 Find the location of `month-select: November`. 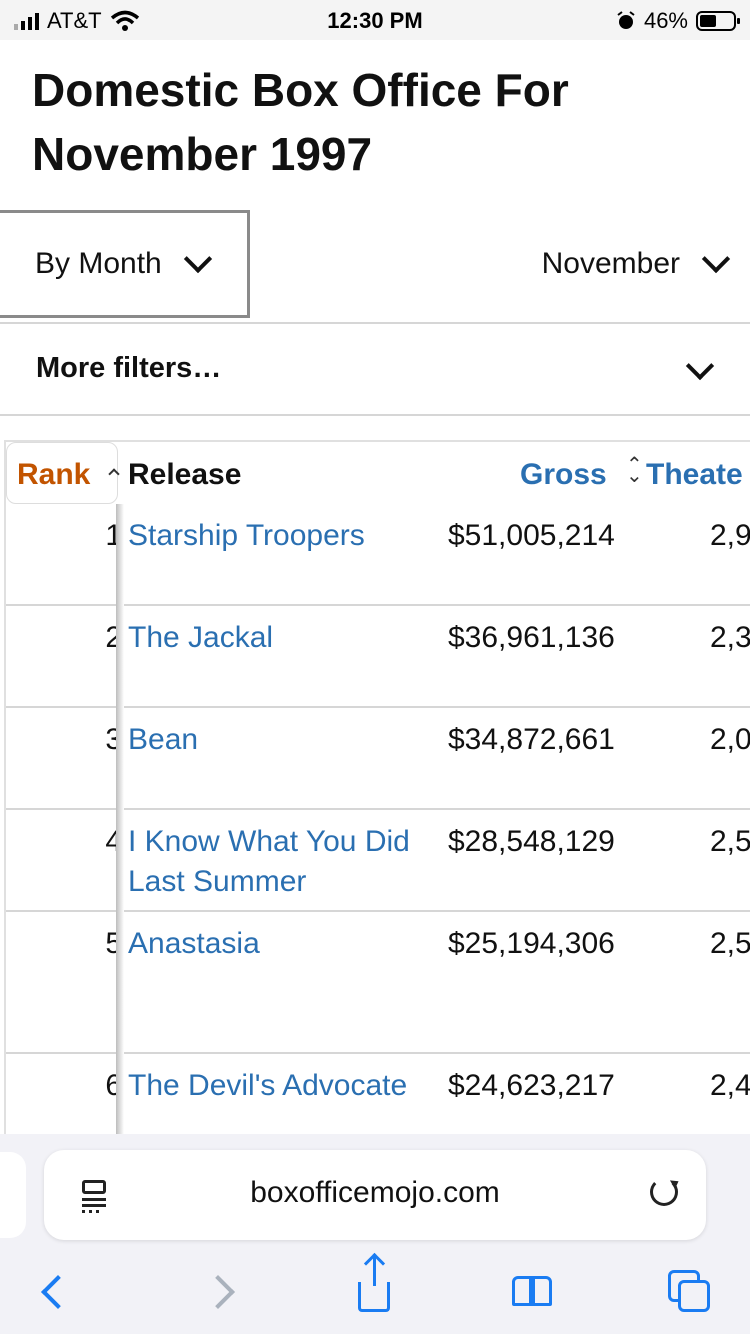

month-select: November is located at coordinates (636, 264).